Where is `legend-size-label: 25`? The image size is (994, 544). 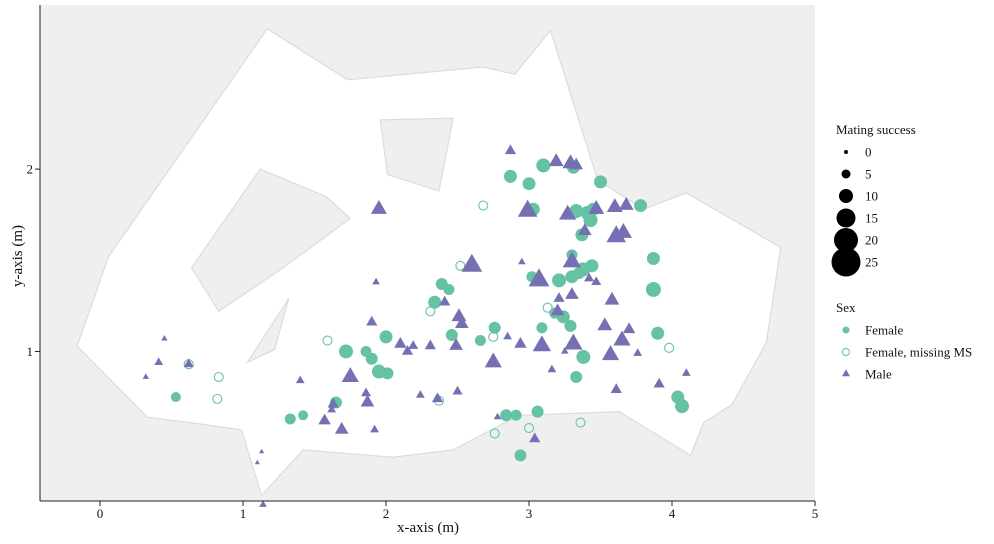 legend-size-label: 25 is located at coordinates (871, 262).